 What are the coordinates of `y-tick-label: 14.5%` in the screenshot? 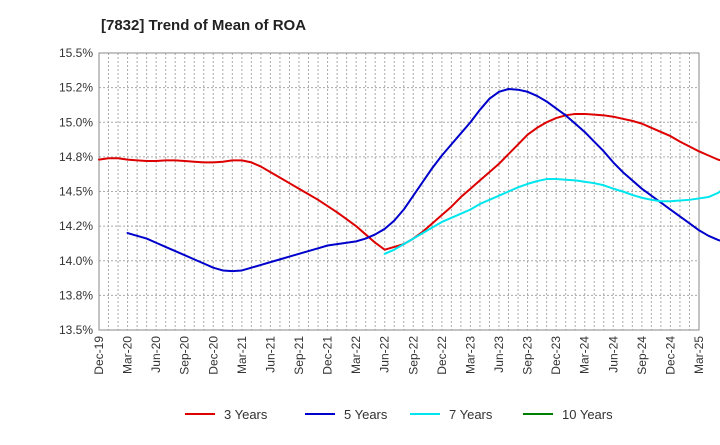 It's located at (76, 192).